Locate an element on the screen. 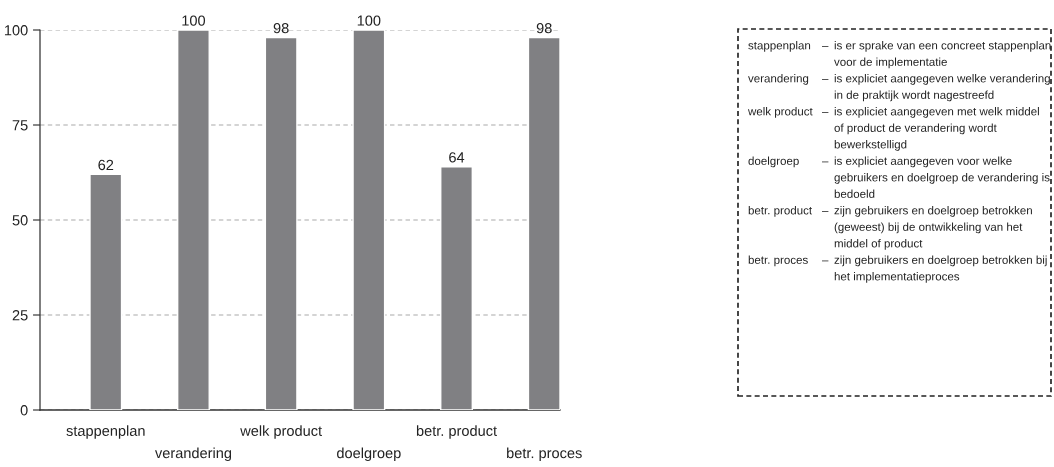  x-tick-label: doelgroep is located at coordinates (369, 454).